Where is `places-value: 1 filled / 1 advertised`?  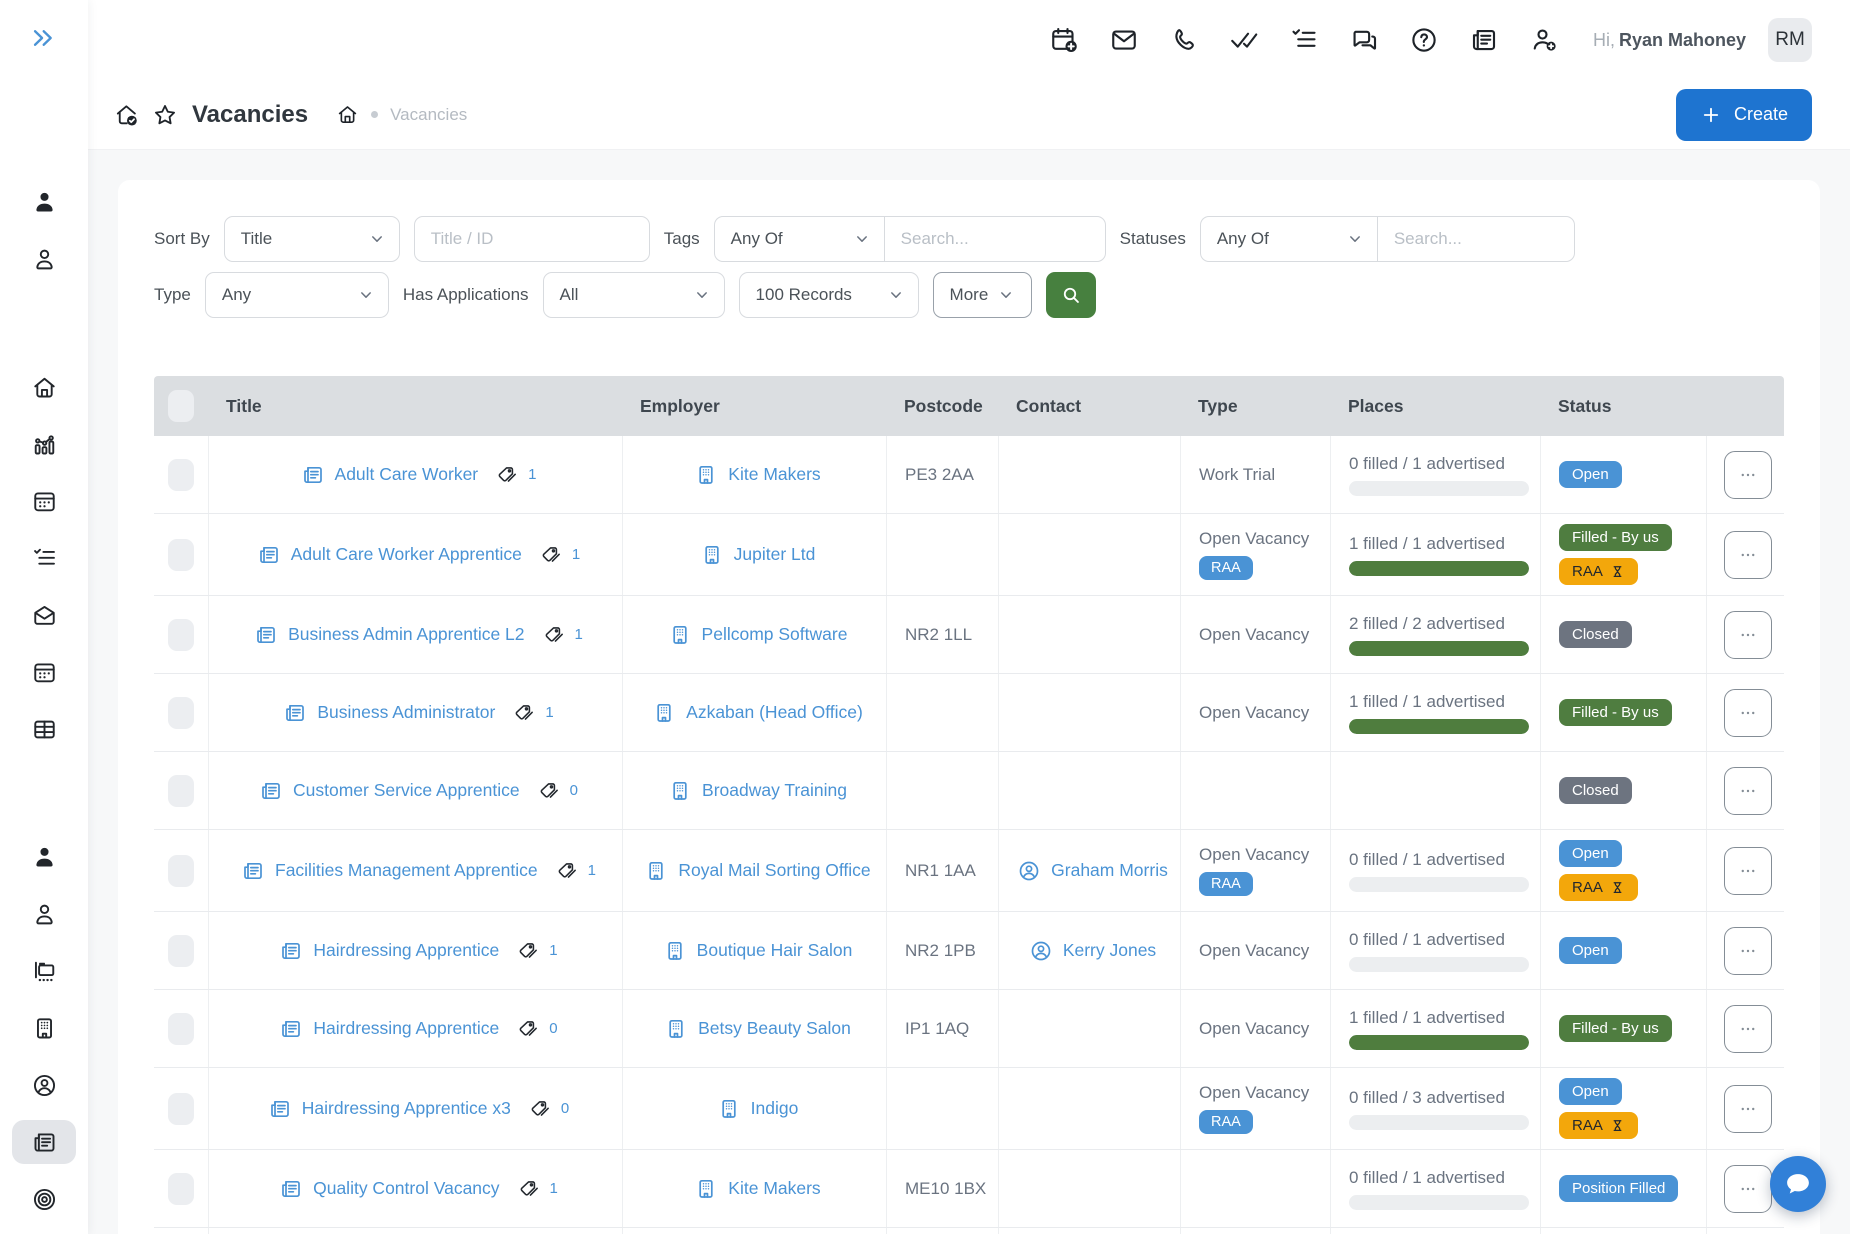
places-value: 1 filled / 1 advertised is located at coordinates (1427, 543).